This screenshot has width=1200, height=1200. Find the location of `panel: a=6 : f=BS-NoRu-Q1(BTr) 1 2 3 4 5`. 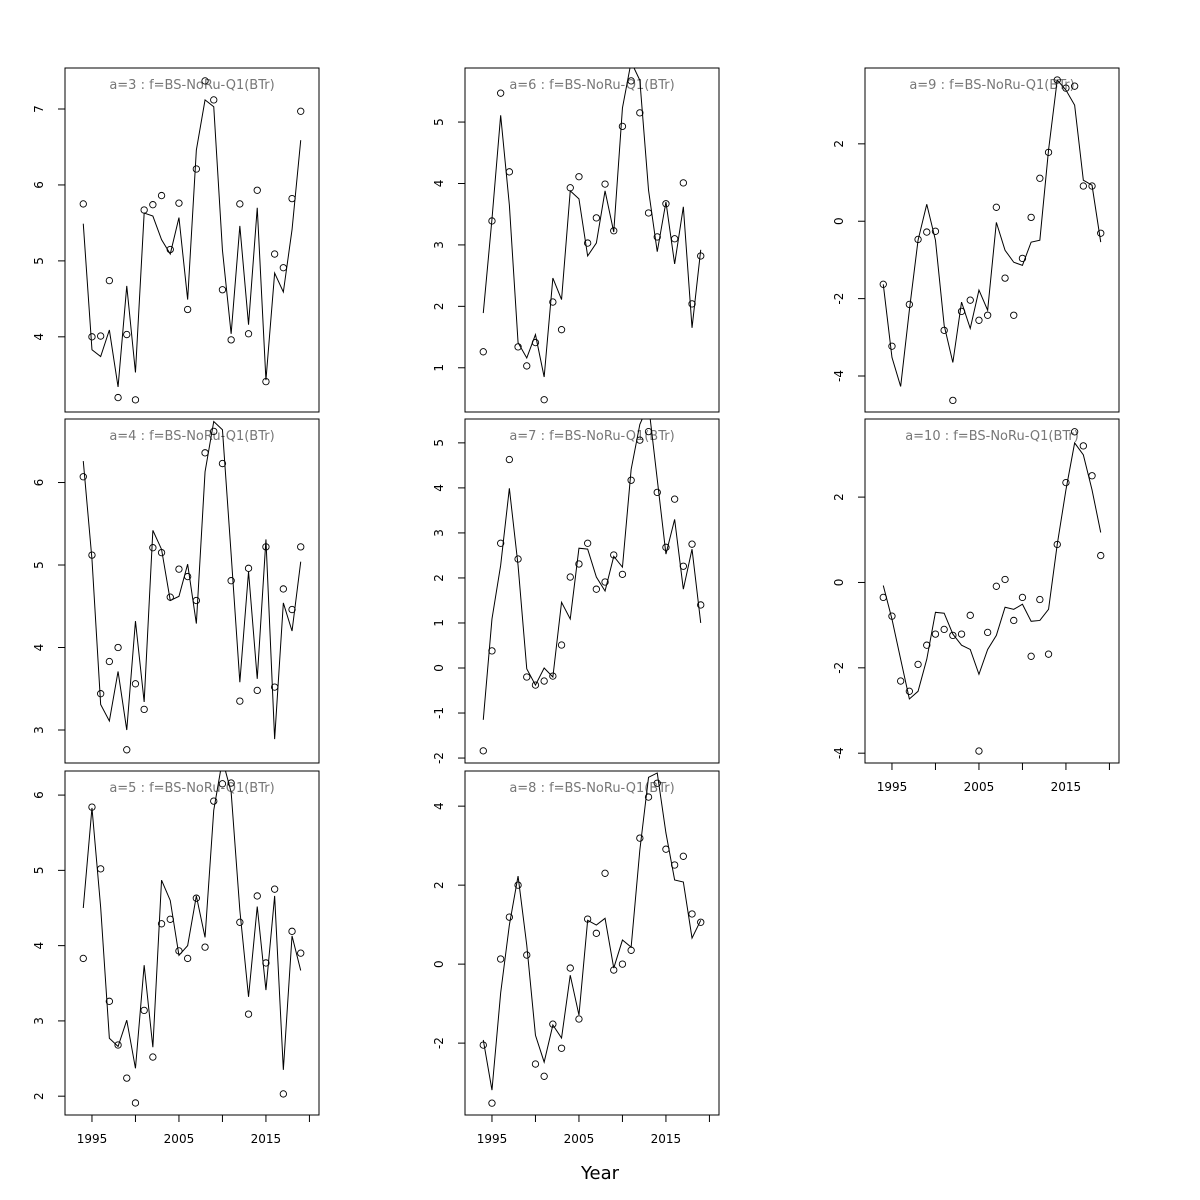

panel: a=6 : f=BS-NoRu-Q1(BTr) 1 2 3 4 5 is located at coordinates (576, 240).